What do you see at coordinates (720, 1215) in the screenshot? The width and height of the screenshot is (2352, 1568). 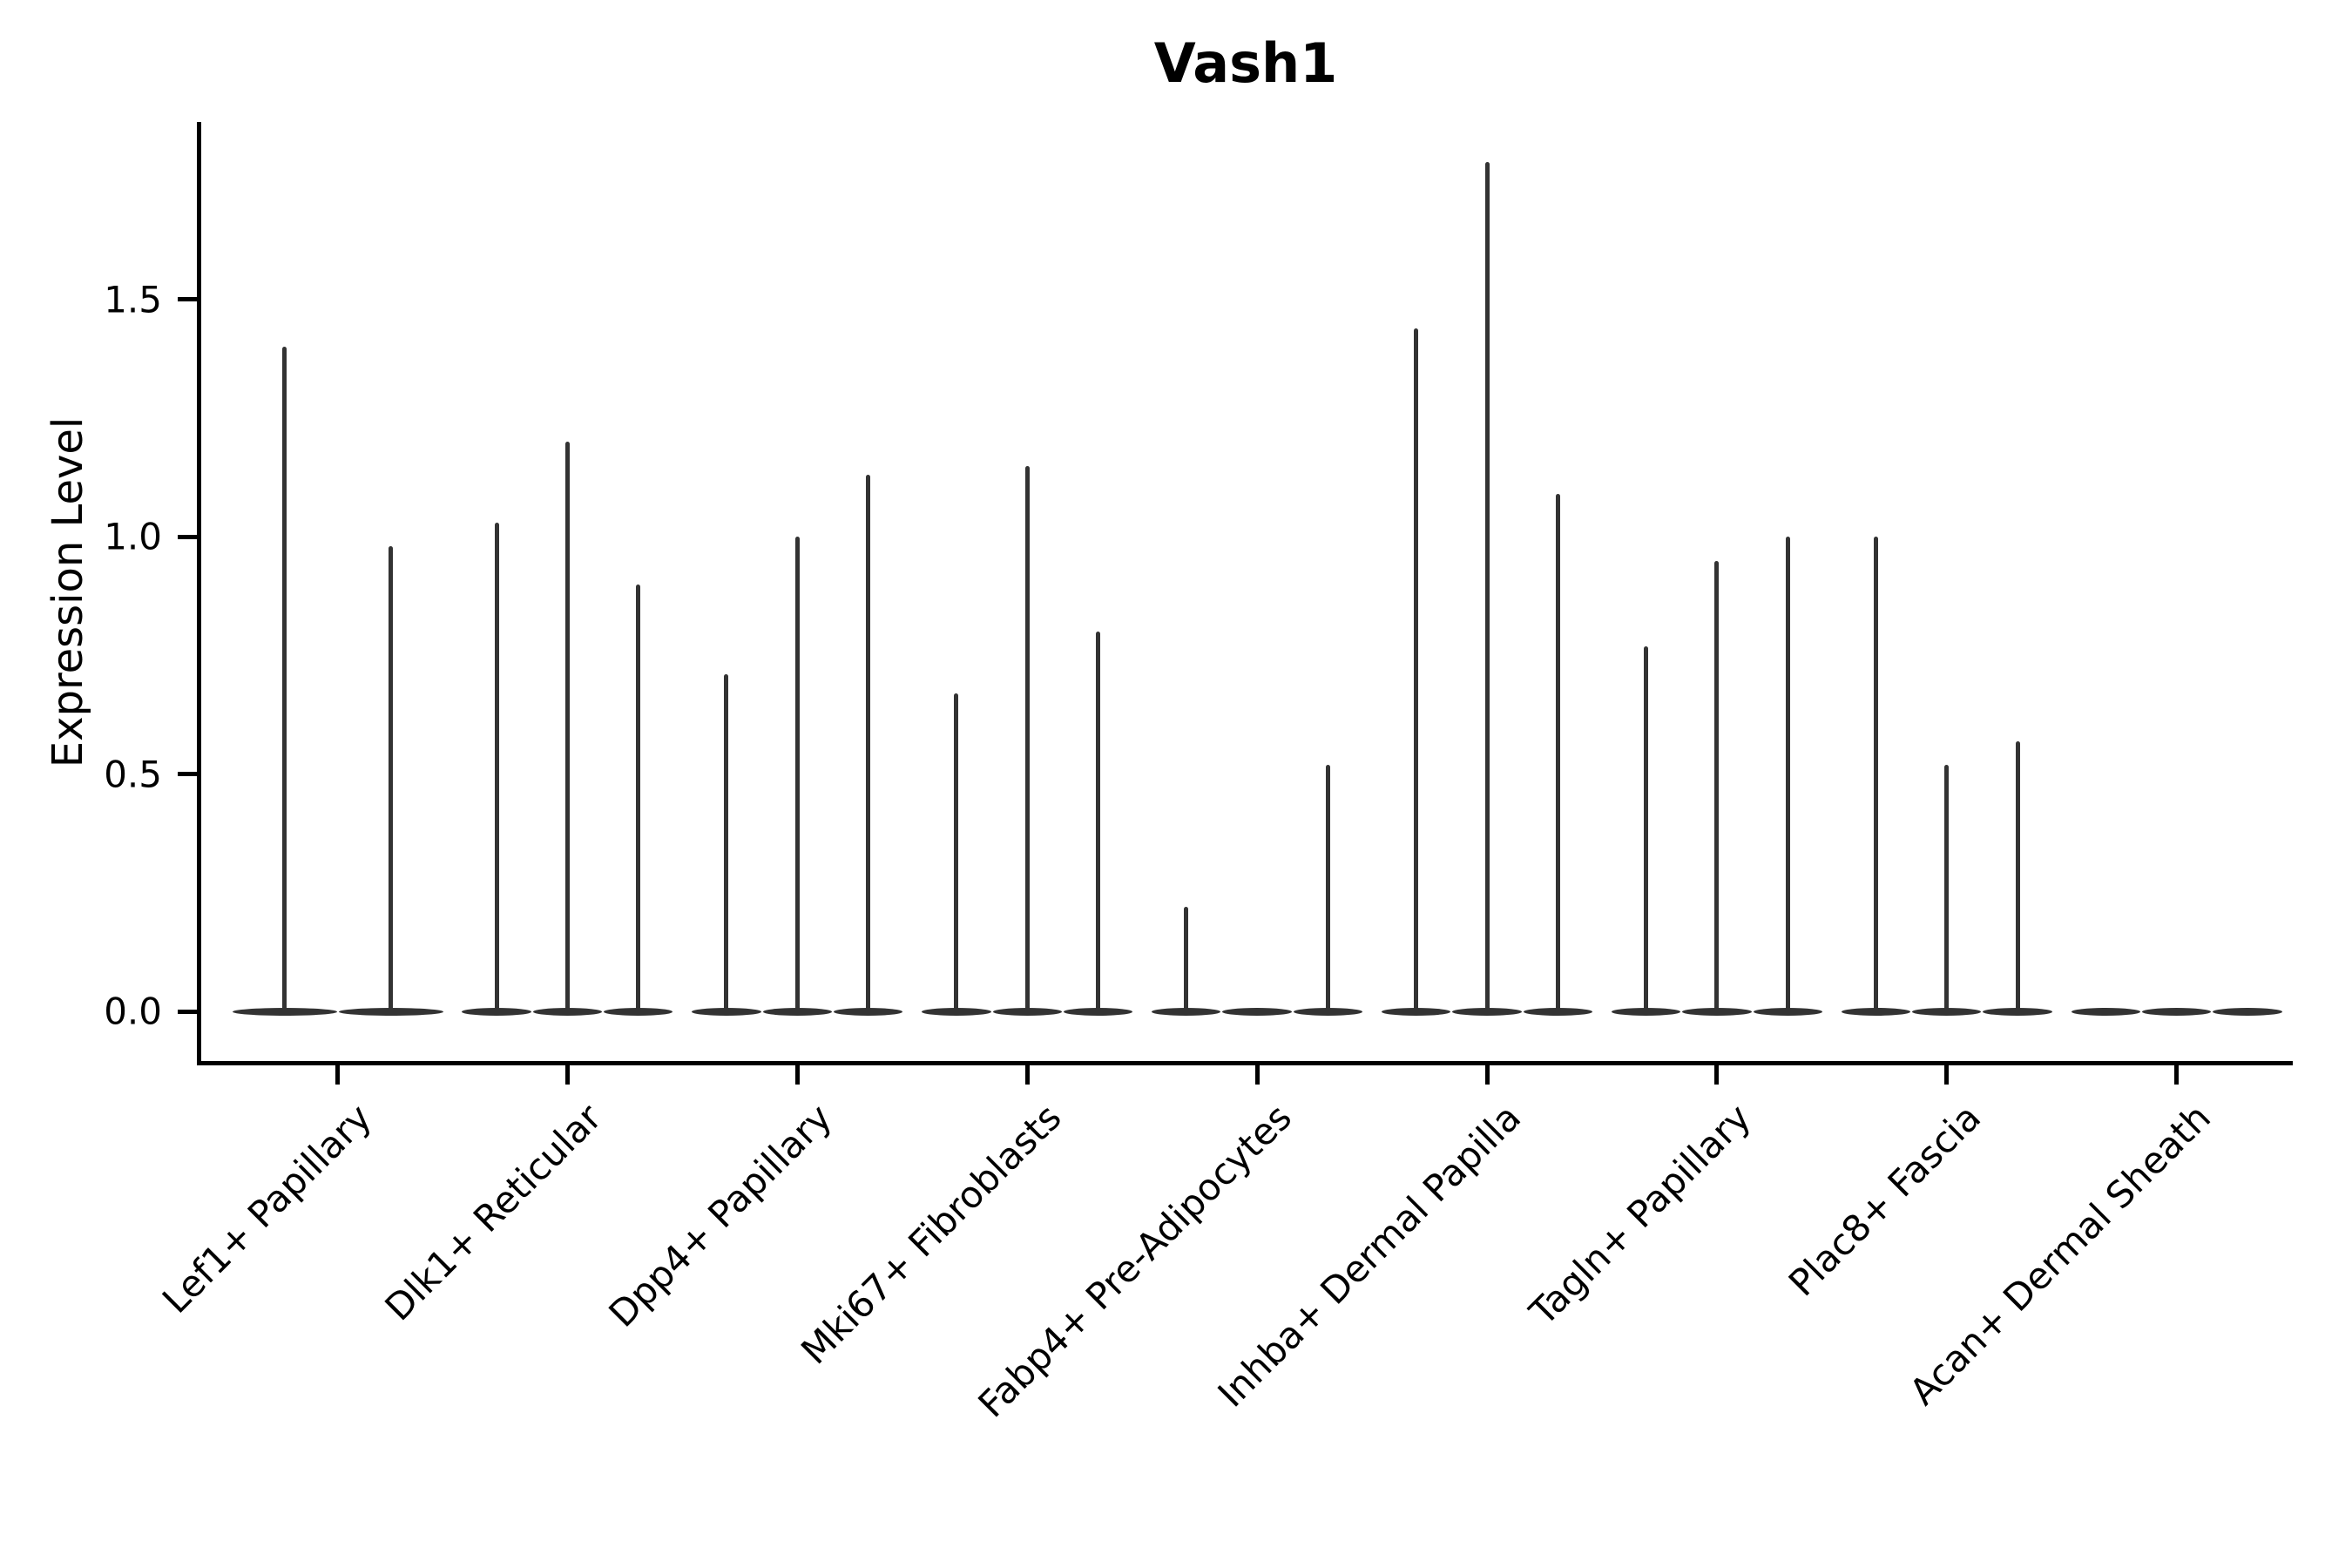 I see `x-axis-tick-label: Dpp4+ Papillary` at bounding box center [720, 1215].